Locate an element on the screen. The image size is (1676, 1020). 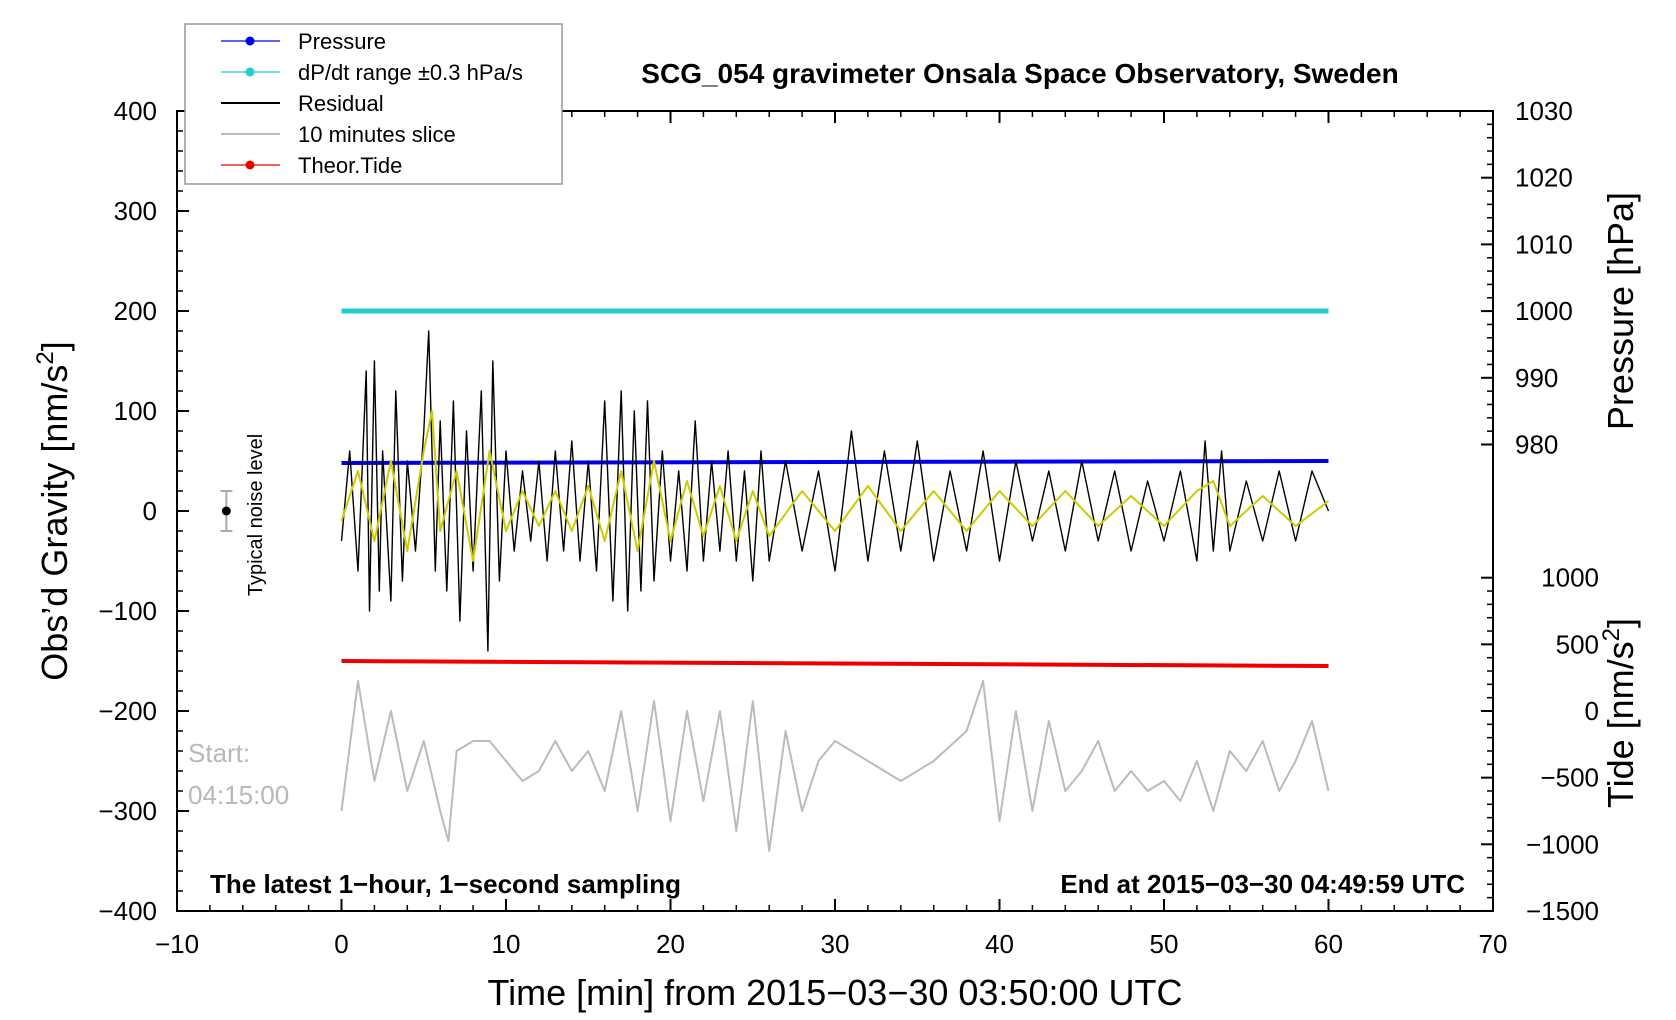
noise-point is located at coordinates (226, 511).